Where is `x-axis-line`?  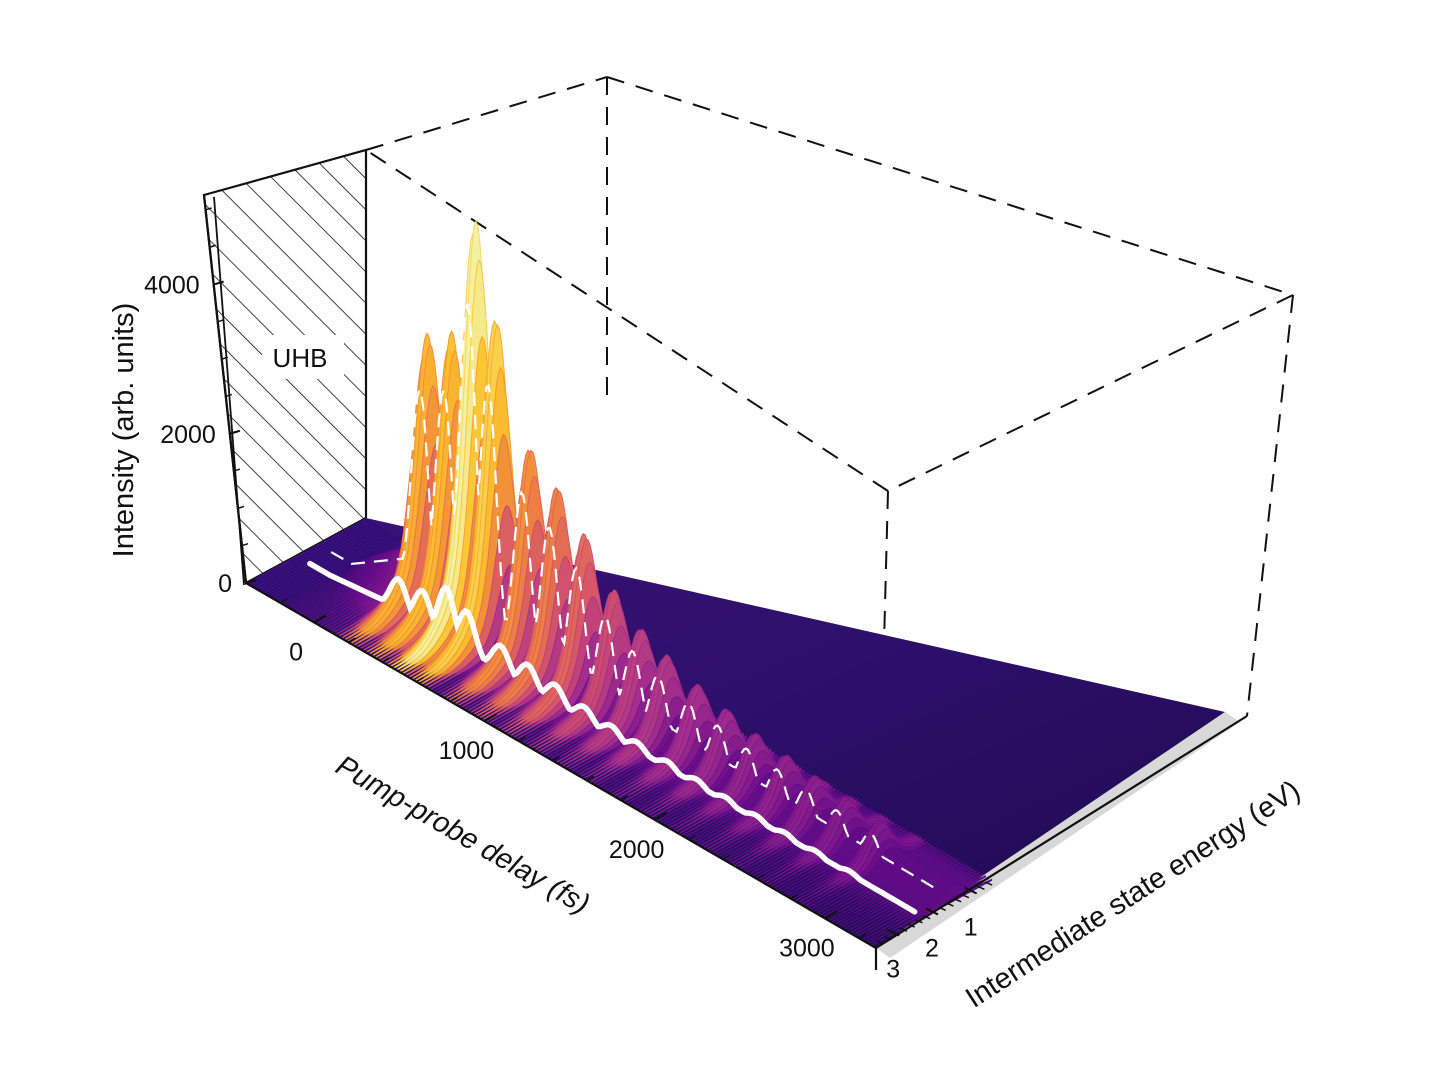 x-axis-line is located at coordinates (561, 765).